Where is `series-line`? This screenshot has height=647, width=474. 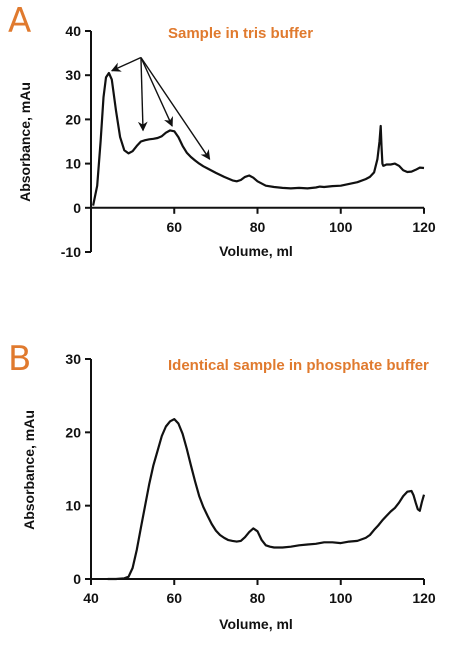 series-line is located at coordinates (258, 138).